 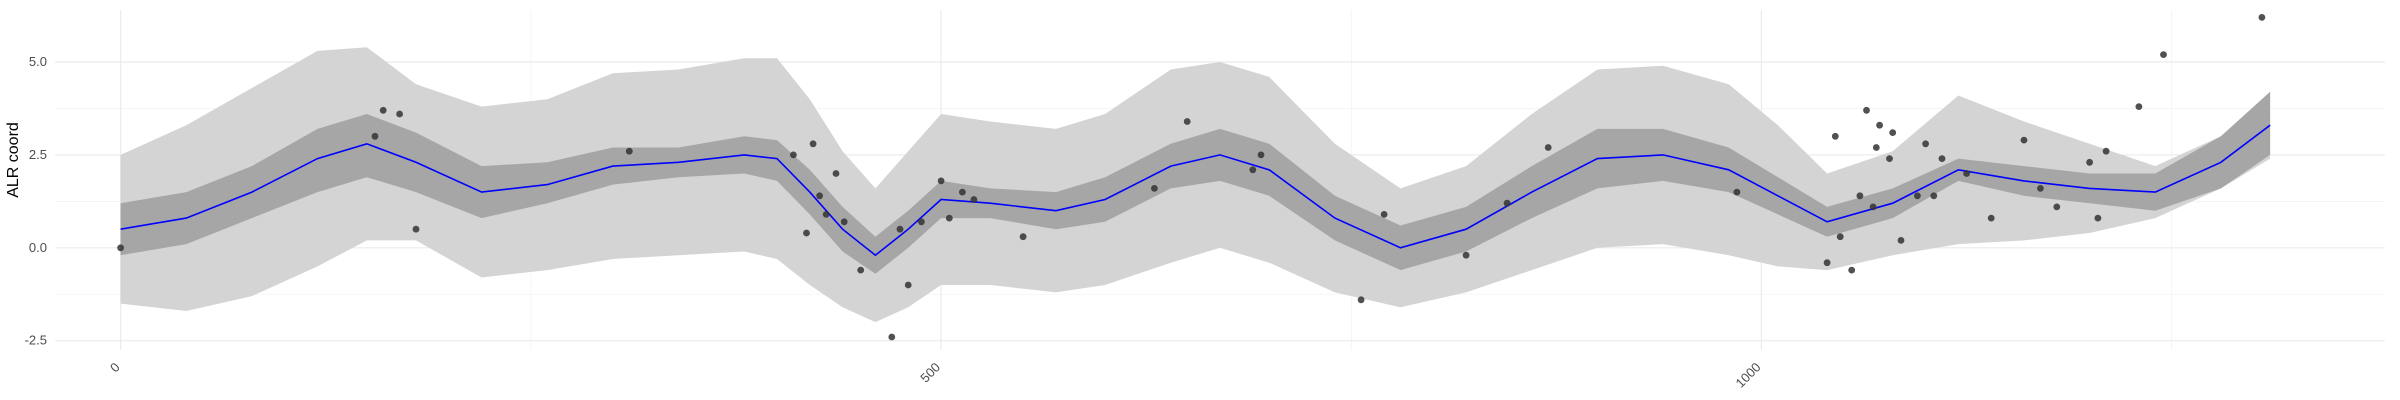 What do you see at coordinates (36, 340) in the screenshot?
I see `y-tick-label: -2.5` at bounding box center [36, 340].